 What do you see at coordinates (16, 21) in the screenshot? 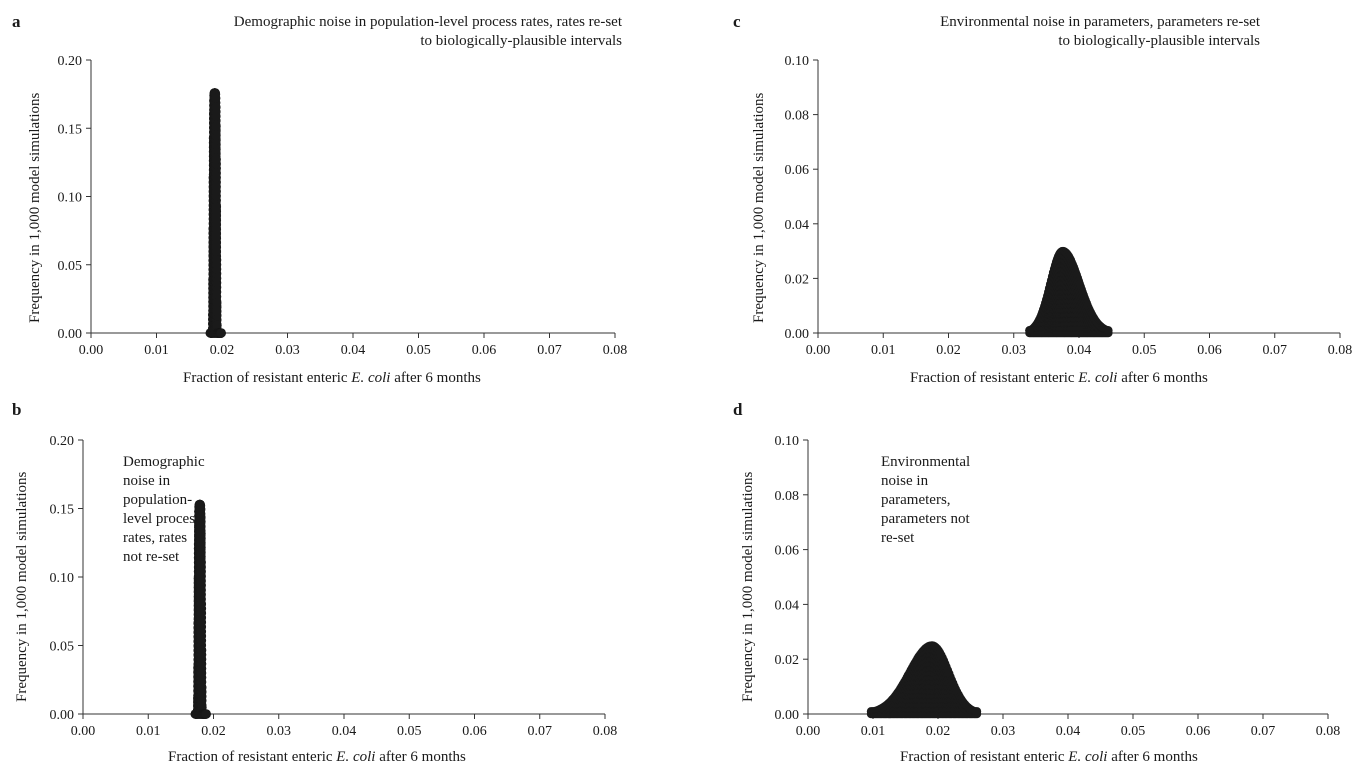
I see `panel-letter-a: a` at bounding box center [16, 21].